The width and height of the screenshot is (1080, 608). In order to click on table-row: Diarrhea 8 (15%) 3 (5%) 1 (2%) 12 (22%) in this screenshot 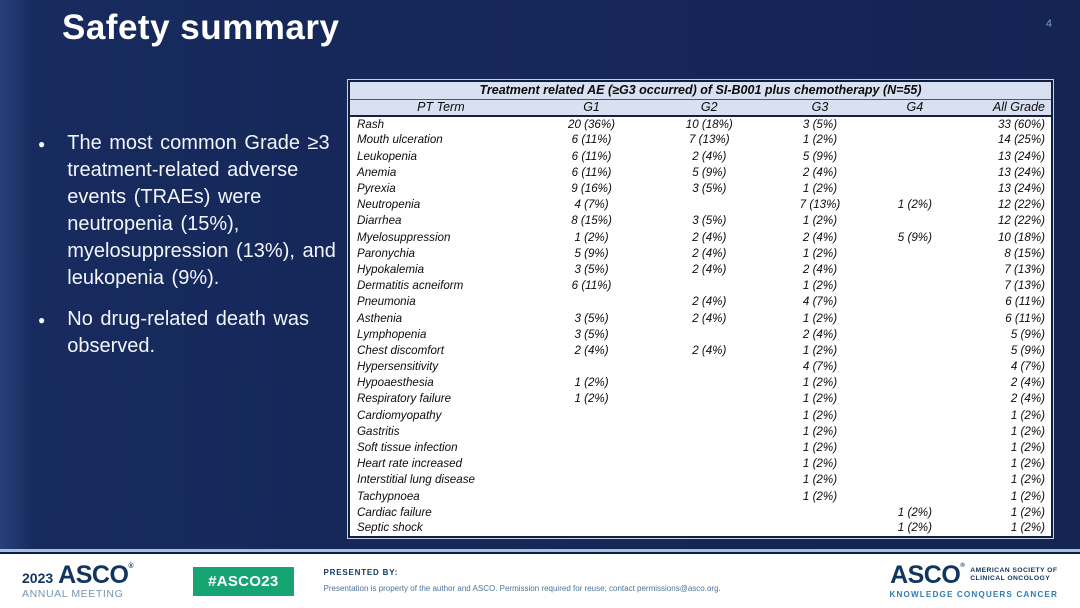, I will do `click(700, 221)`.